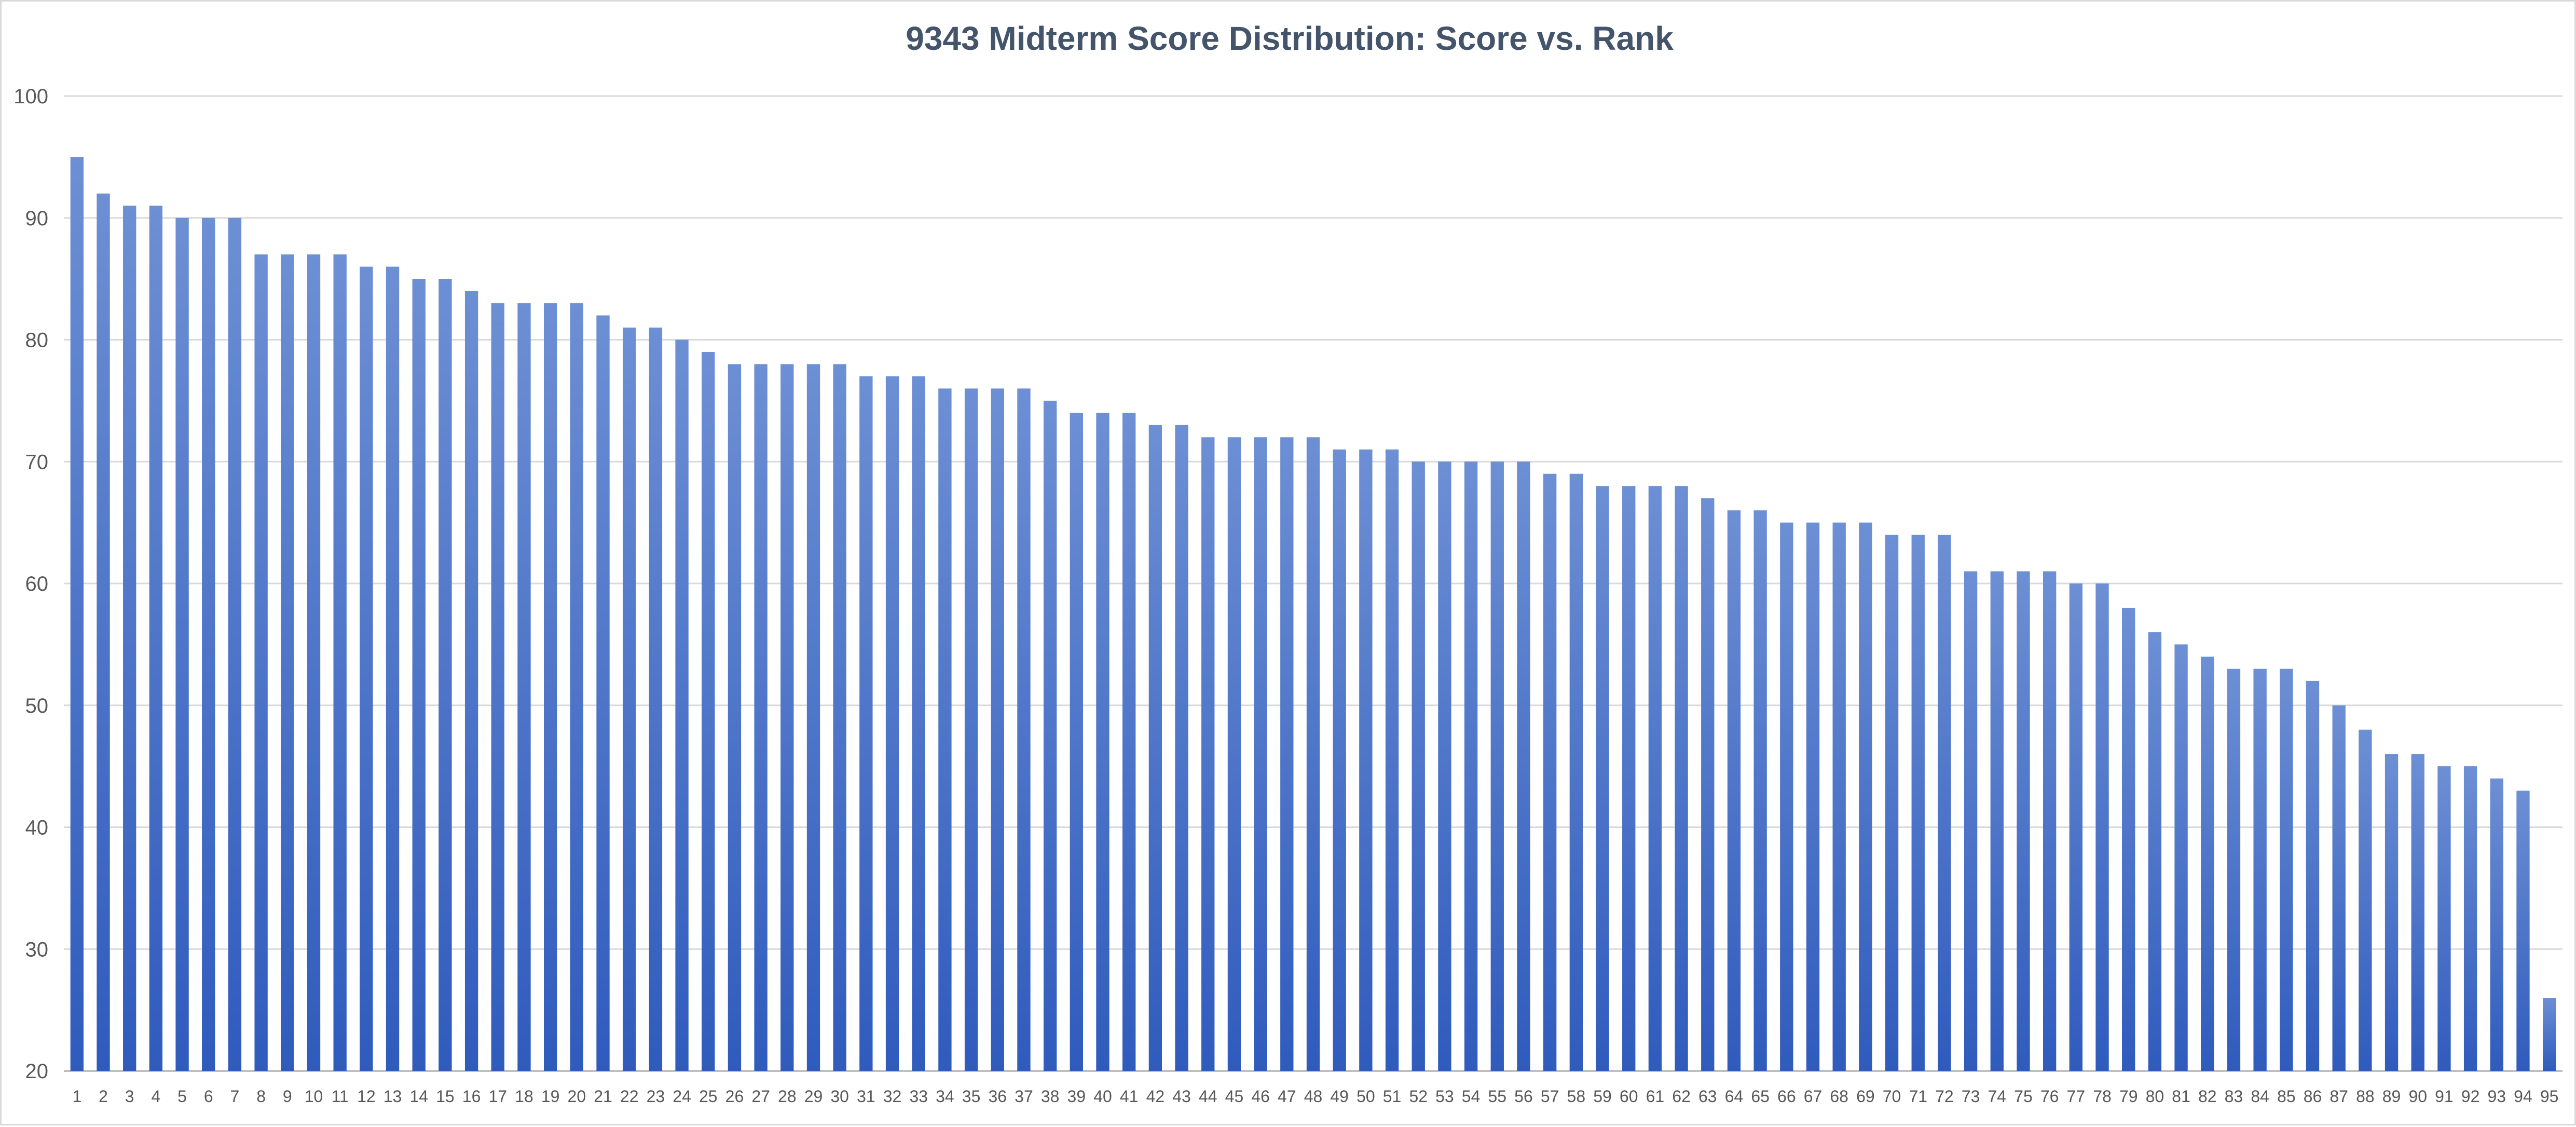  What do you see at coordinates (1050, 1096) in the screenshot?
I see `x-tick-label: 38` at bounding box center [1050, 1096].